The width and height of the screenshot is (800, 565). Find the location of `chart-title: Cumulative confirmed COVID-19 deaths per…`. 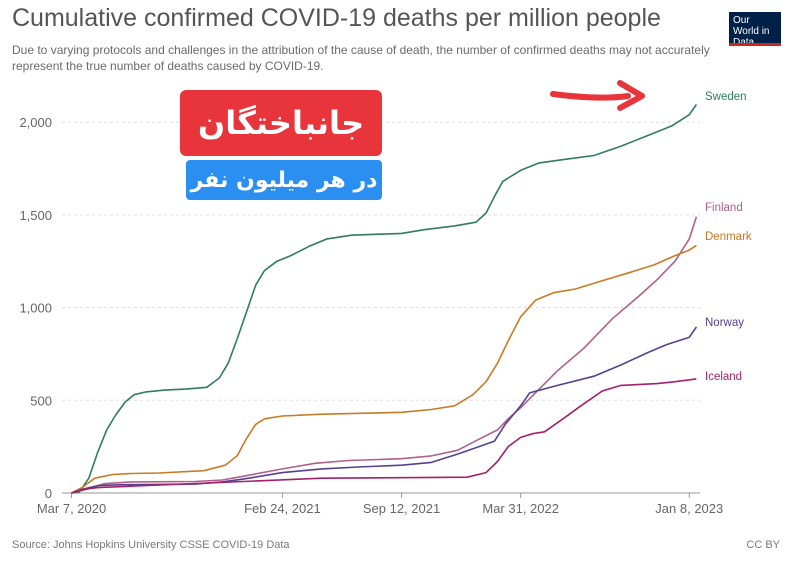

chart-title: Cumulative confirmed COVID-19 deaths per… is located at coordinates (336, 18).